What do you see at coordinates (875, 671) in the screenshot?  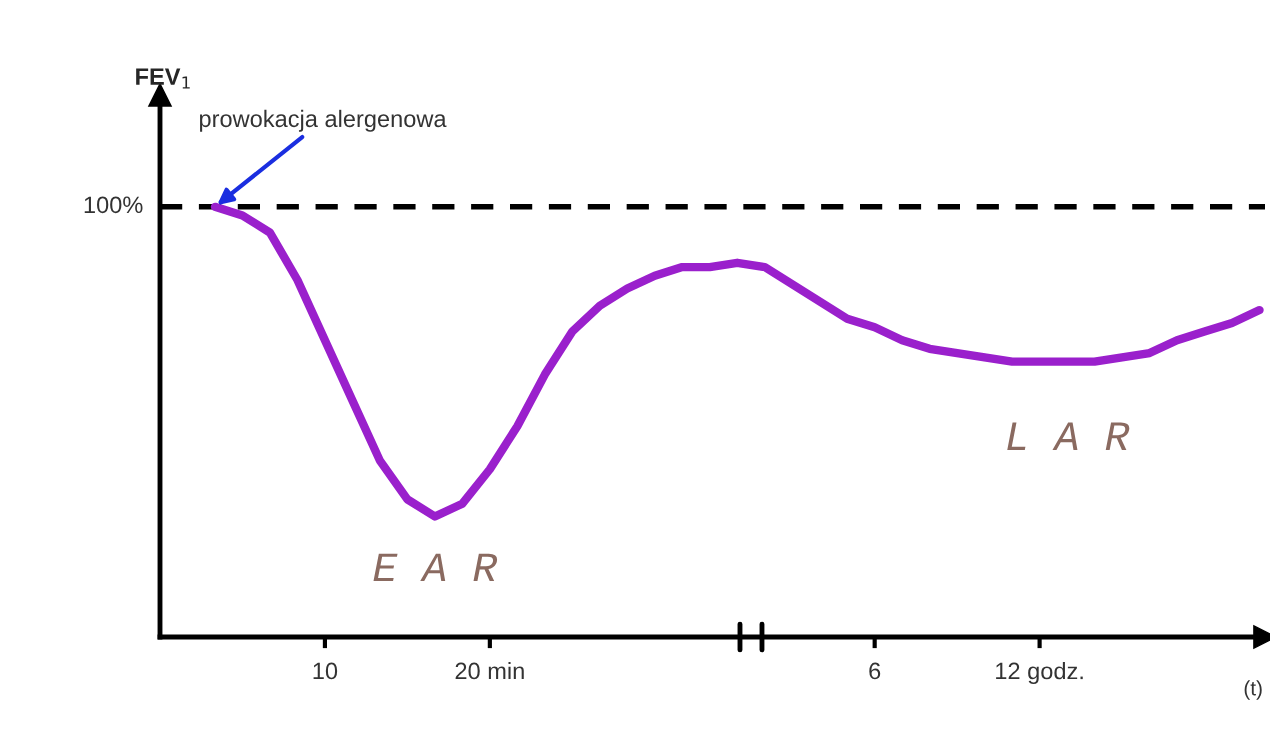 I see `x-tick-label: 6` at bounding box center [875, 671].